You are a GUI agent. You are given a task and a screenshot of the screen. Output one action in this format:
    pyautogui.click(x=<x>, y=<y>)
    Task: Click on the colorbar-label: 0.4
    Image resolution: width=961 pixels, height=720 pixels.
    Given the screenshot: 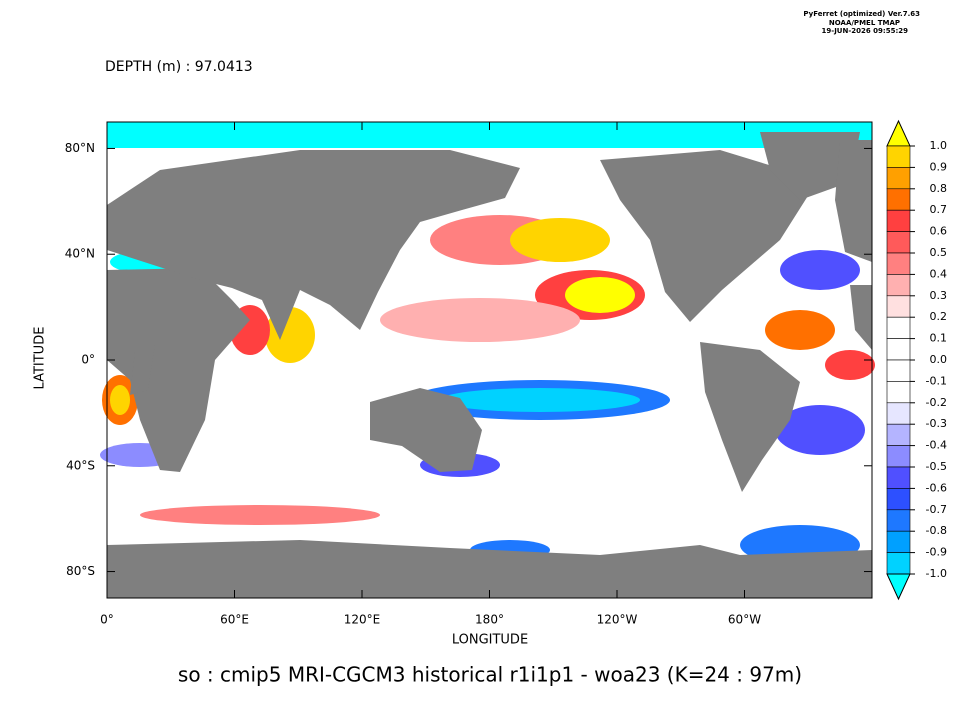 What is the action you would take?
    pyautogui.click(x=939, y=273)
    